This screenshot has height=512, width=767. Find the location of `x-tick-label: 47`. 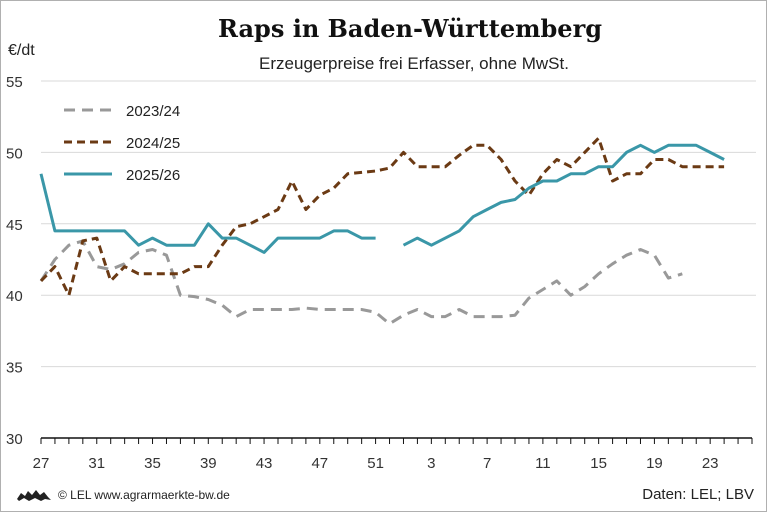

x-tick-label: 47 is located at coordinates (319, 463).